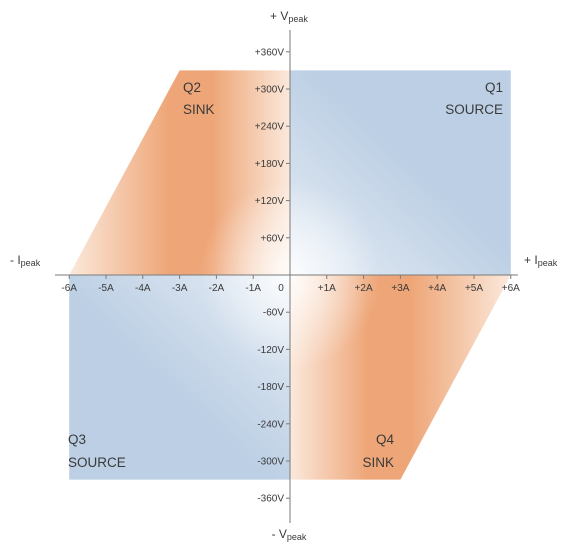 This screenshot has height=551, width=568. I want to click on x-axis-positive-title: + Ipeak, so click(541, 260).